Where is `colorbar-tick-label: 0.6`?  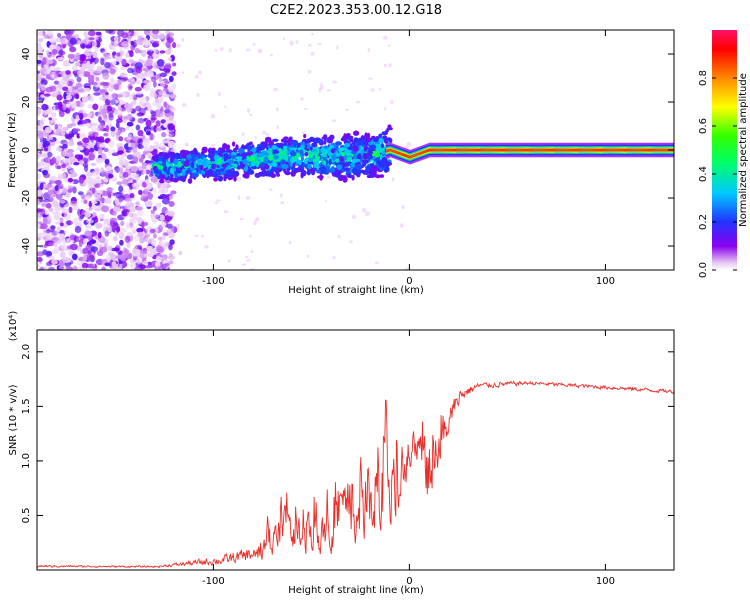
colorbar-tick-label: 0.6 is located at coordinates (703, 126).